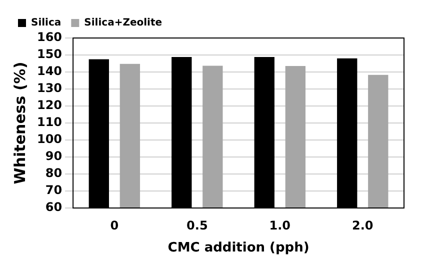  Describe the element at coordinates (280, 225) in the screenshot. I see `x-tick-label: 1.0` at that location.